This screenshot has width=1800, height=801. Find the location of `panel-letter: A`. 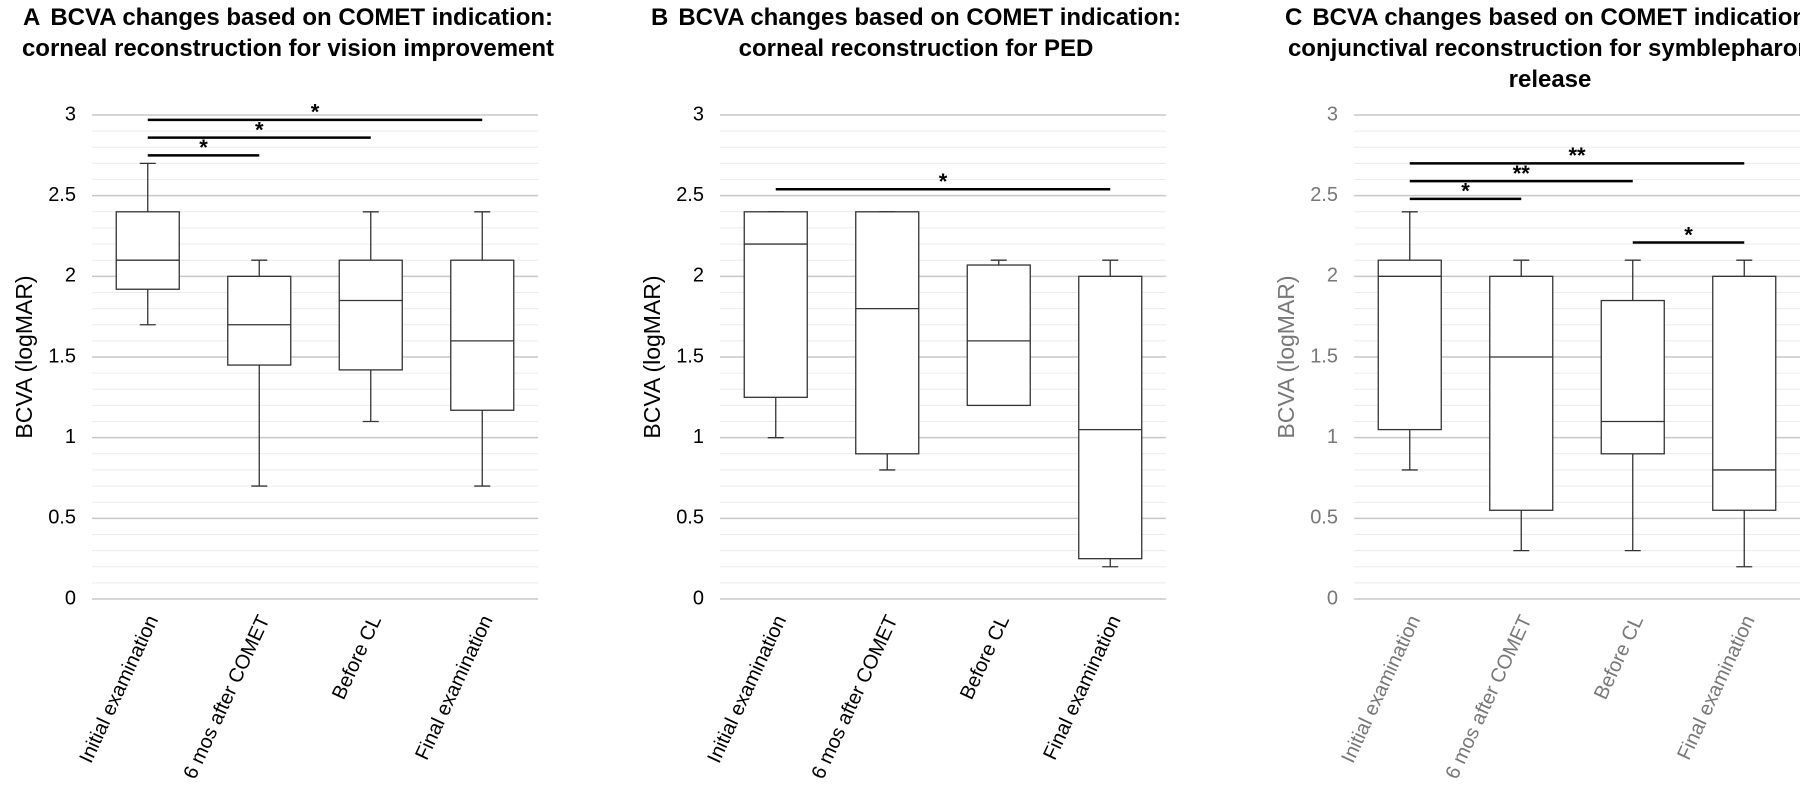

panel-letter: A is located at coordinates (31, 17).